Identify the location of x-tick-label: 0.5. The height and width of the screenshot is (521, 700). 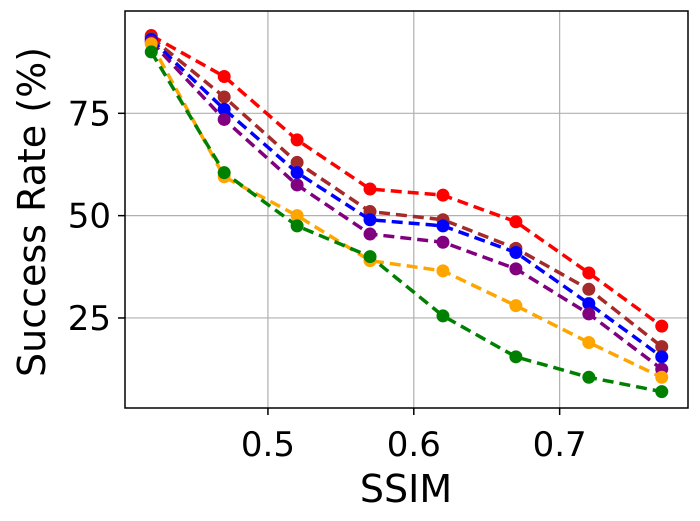
(268, 445).